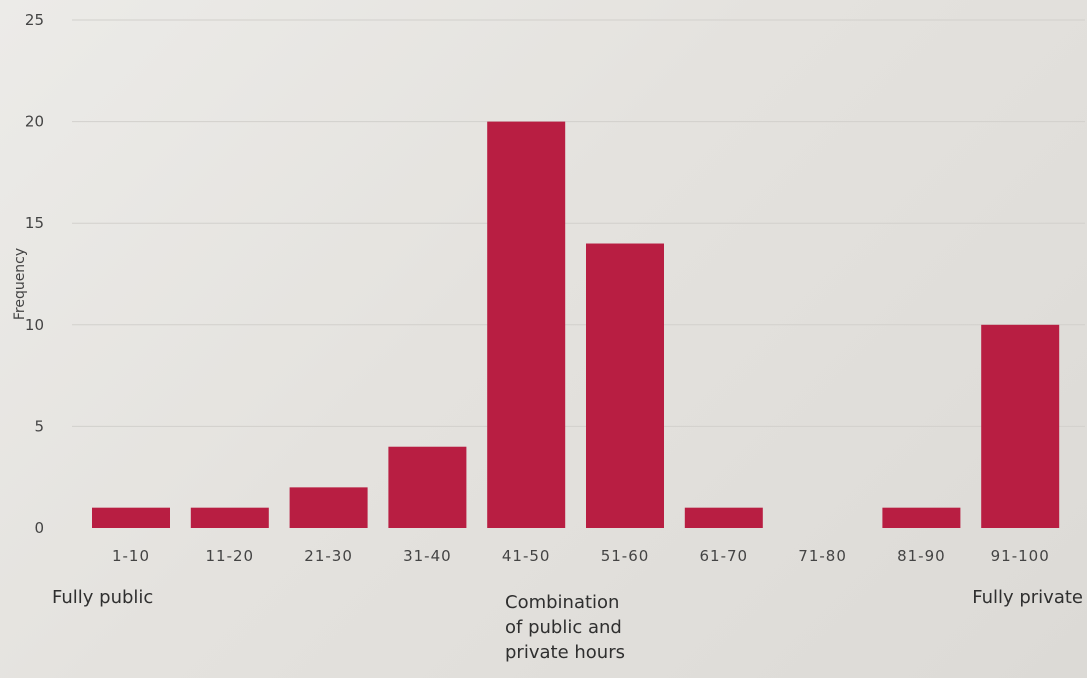  What do you see at coordinates (921, 556) in the screenshot?
I see `x-tick-label: 81-90` at bounding box center [921, 556].